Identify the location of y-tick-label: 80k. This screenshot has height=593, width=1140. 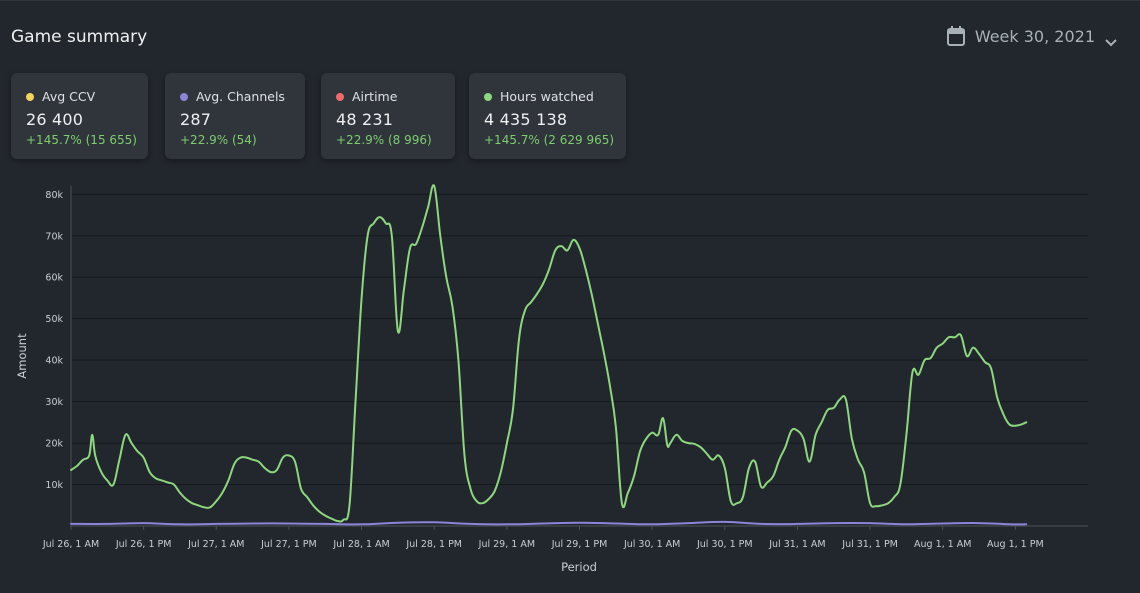
(54, 195).